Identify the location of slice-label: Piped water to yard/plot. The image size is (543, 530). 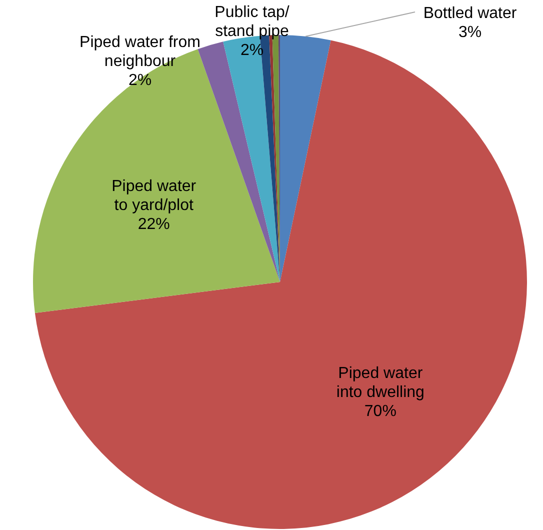
(154, 196).